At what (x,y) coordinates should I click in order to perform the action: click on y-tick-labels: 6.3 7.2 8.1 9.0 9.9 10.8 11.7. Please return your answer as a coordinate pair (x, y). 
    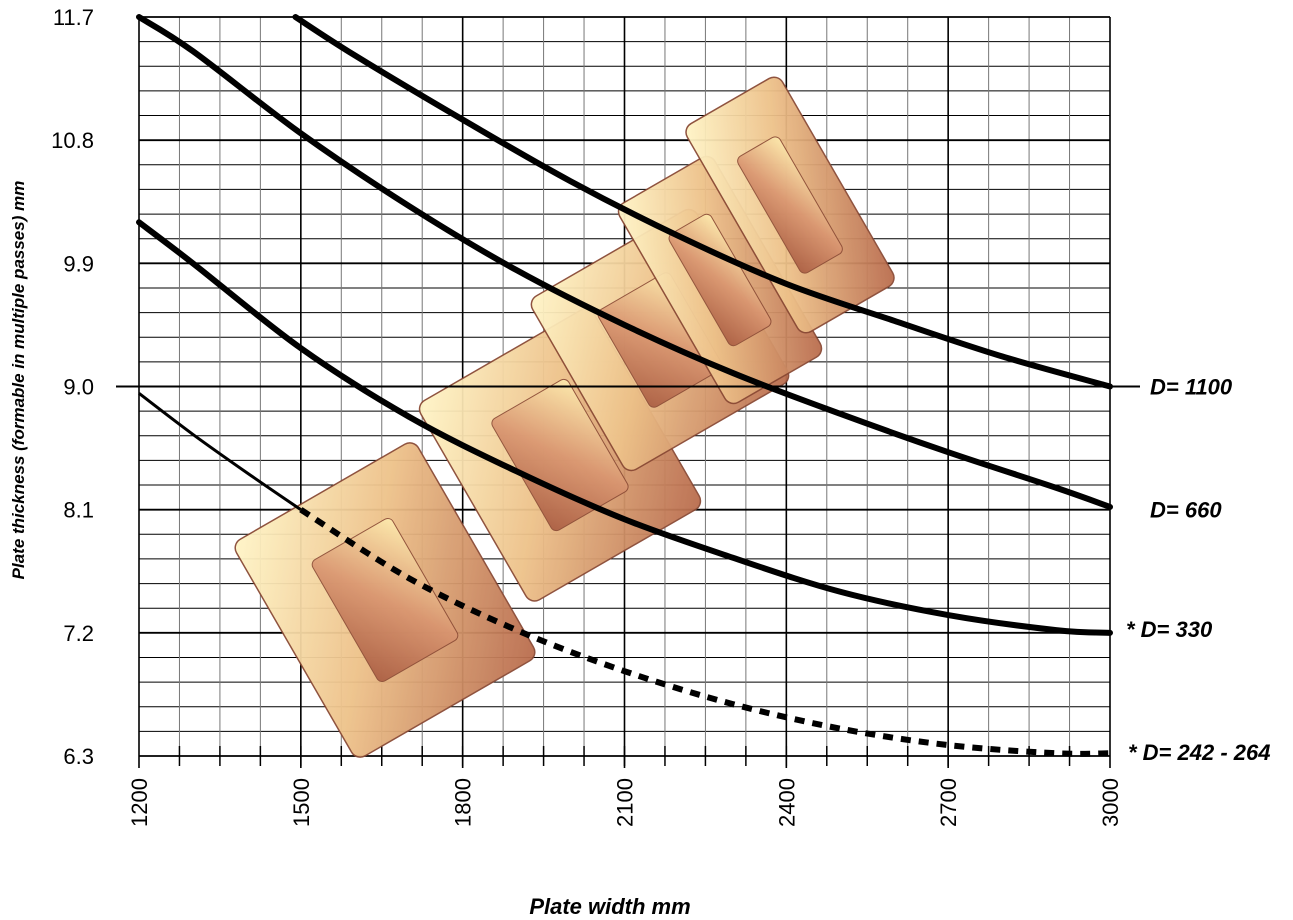
    Looking at the image, I should click on (72, 387).